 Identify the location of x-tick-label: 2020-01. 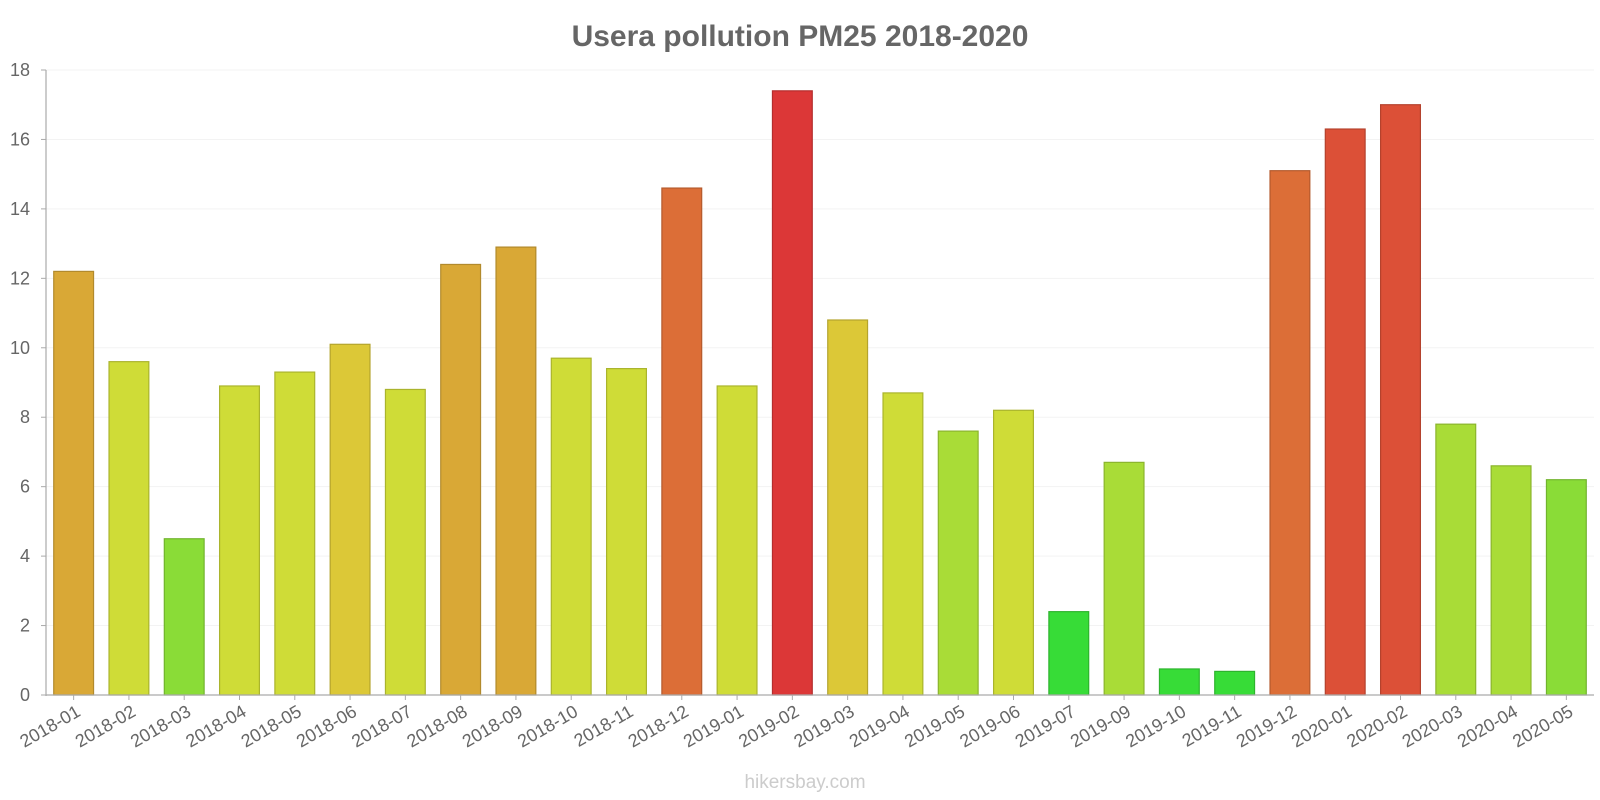
(1321, 726).